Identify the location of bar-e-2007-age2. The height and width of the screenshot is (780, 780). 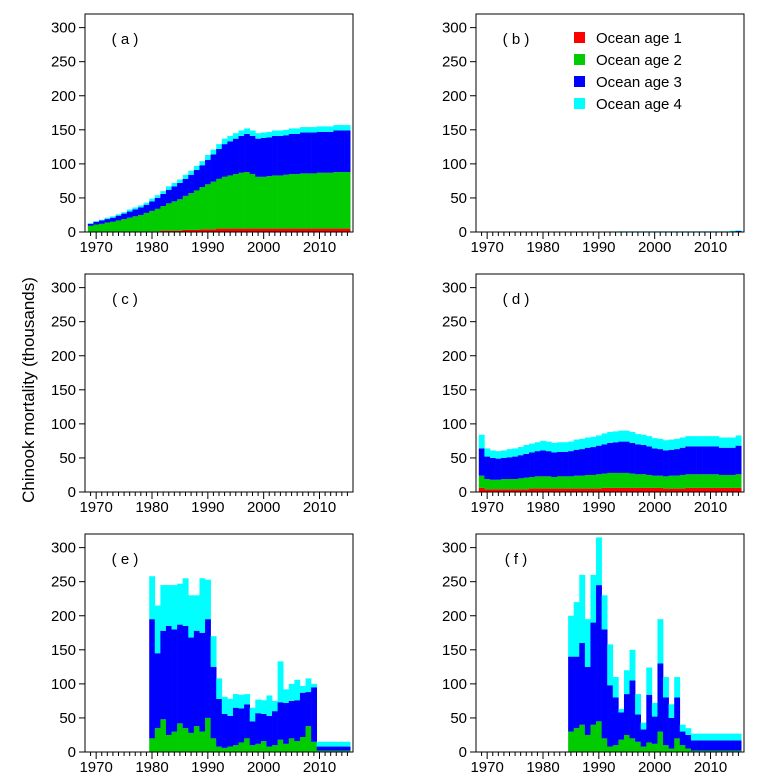
(302, 744).